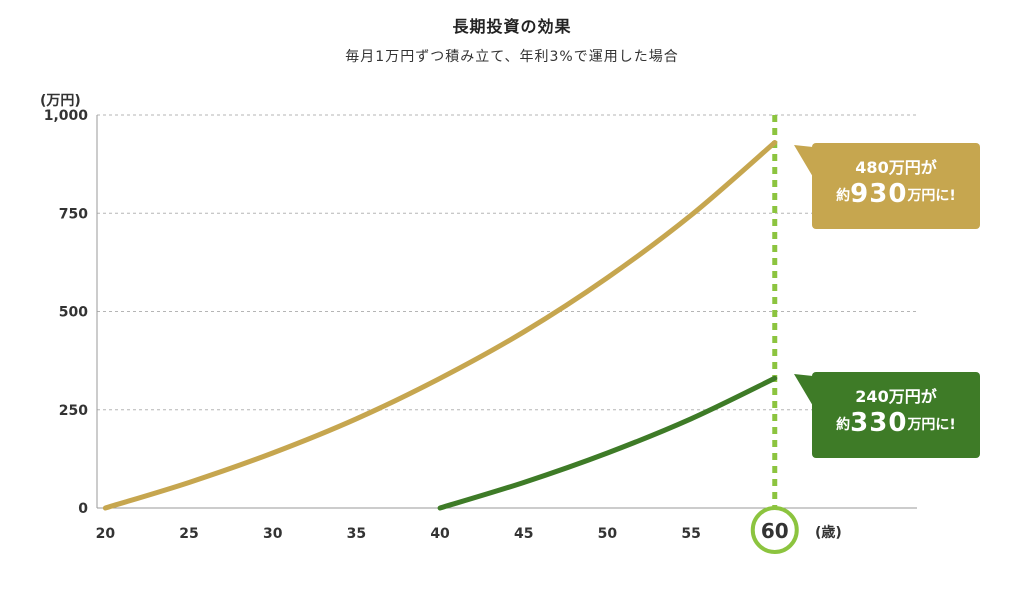 This screenshot has width=1024, height=600. What do you see at coordinates (66, 116) in the screenshot?
I see `y-tick-label: 1,000` at bounding box center [66, 116].